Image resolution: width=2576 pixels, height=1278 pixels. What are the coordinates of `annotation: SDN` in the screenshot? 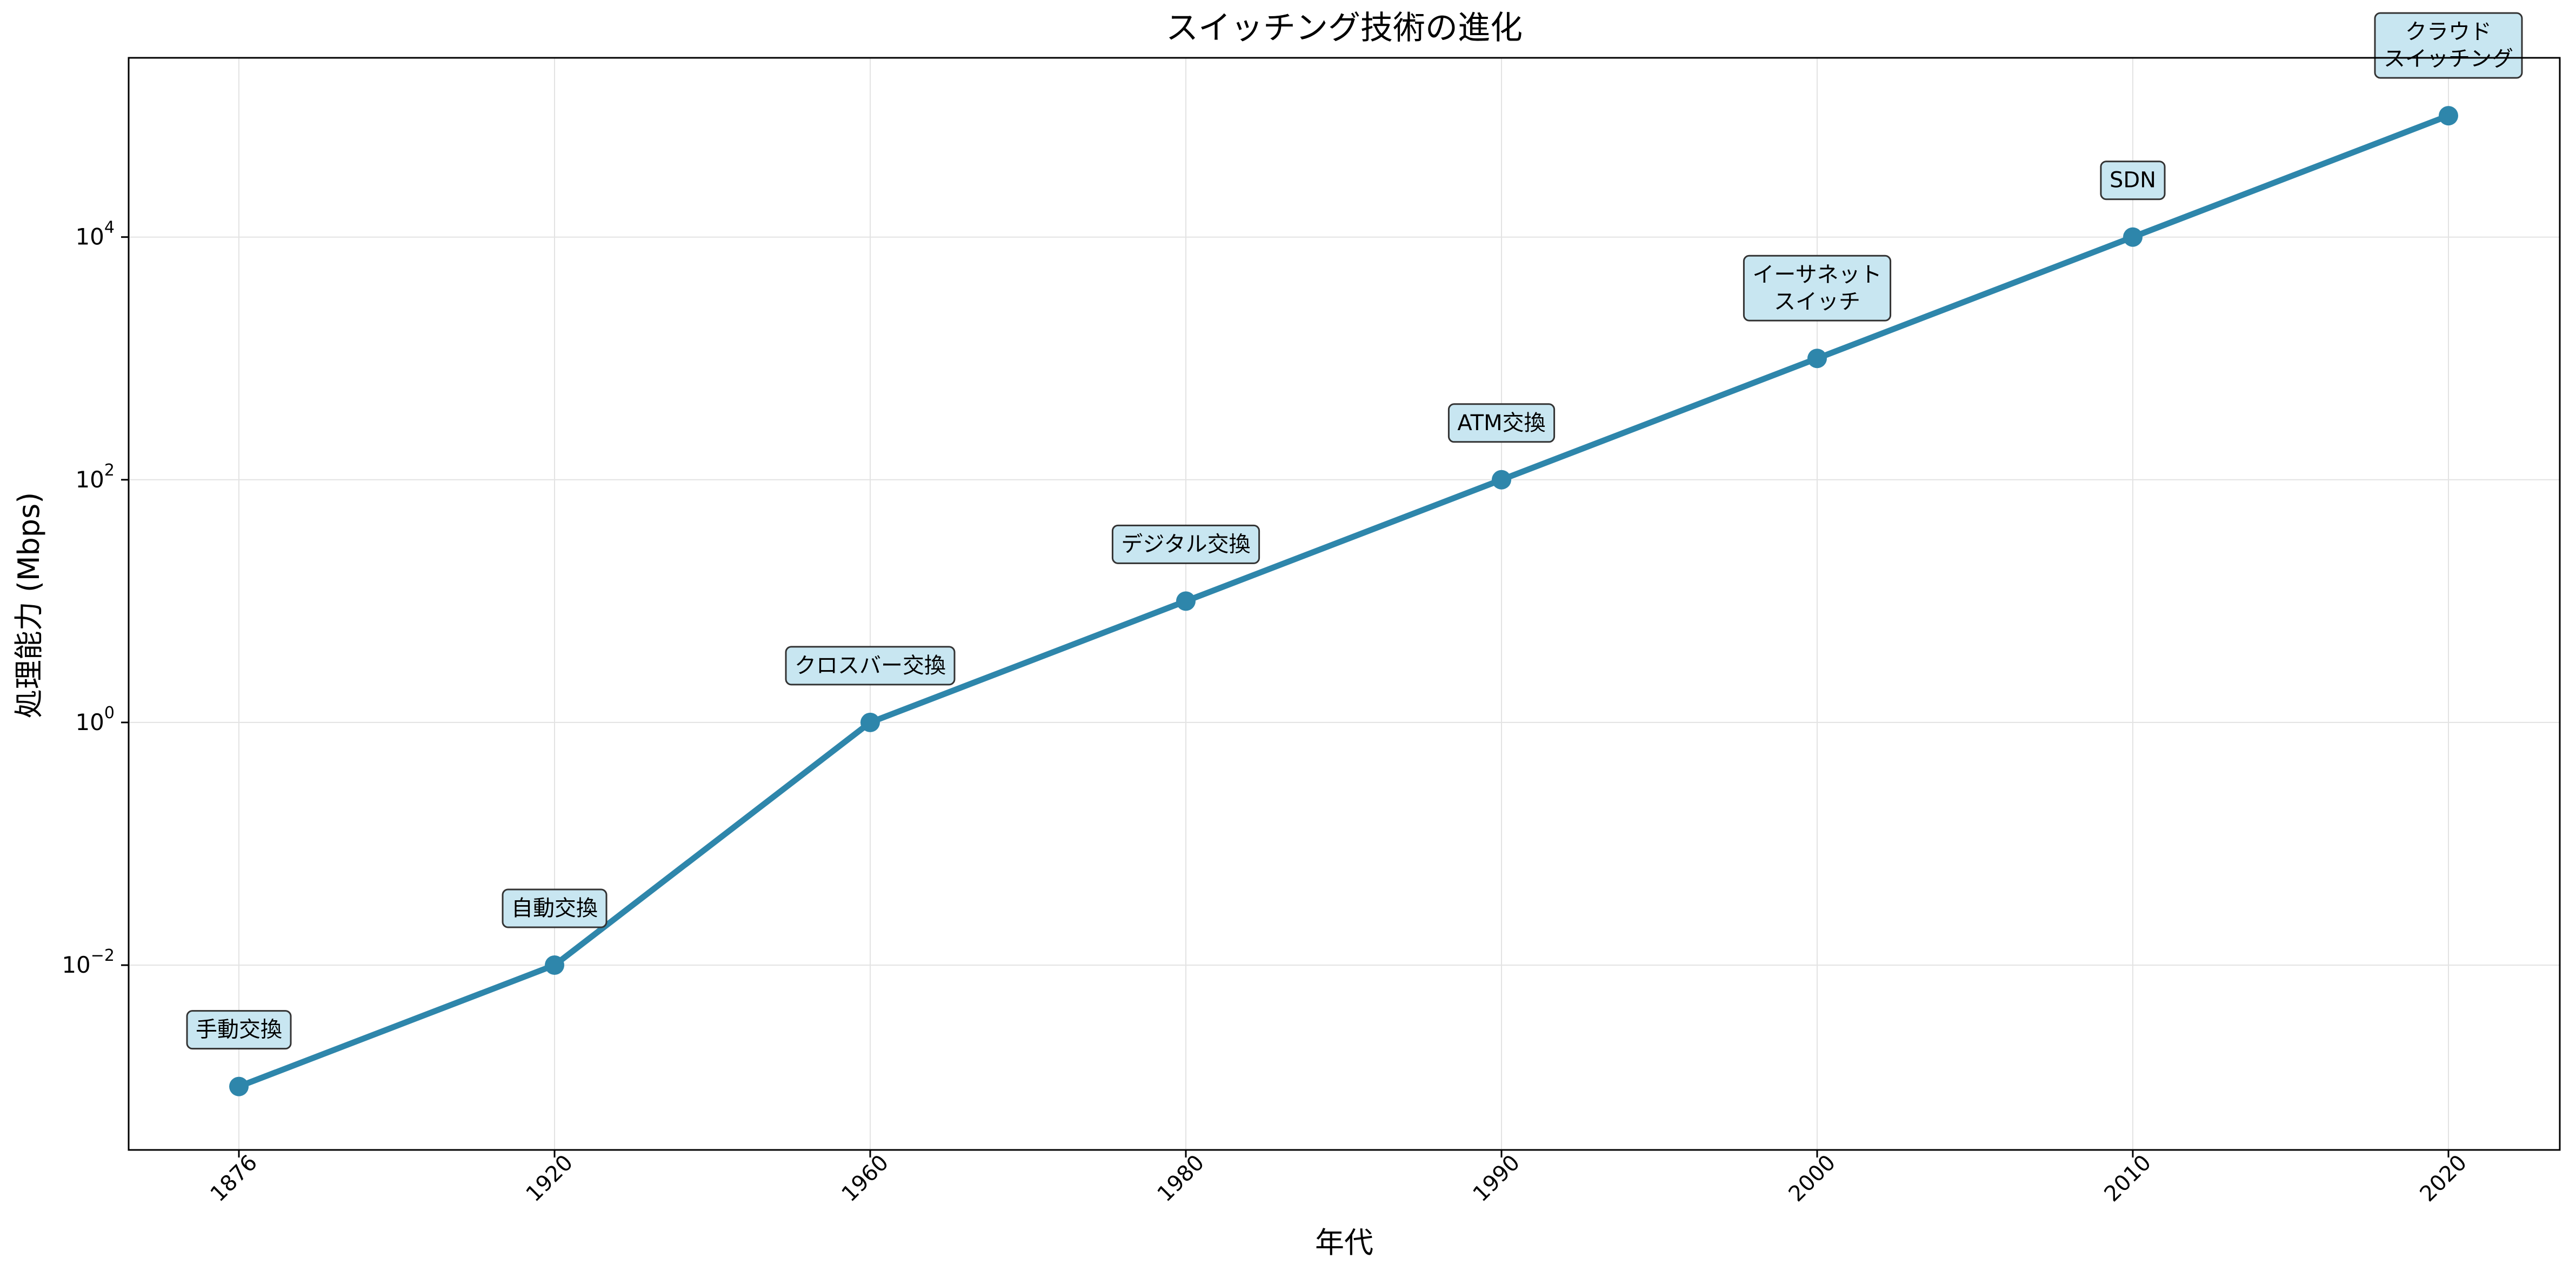 It's located at (2133, 180).